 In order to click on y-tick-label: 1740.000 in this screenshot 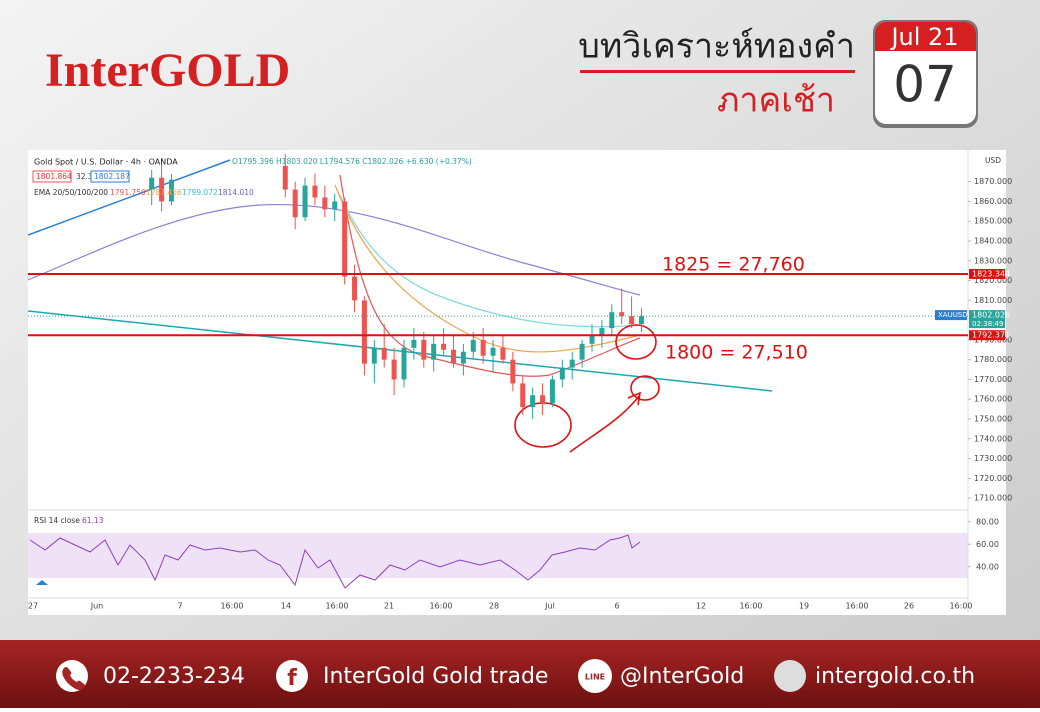, I will do `click(993, 438)`.